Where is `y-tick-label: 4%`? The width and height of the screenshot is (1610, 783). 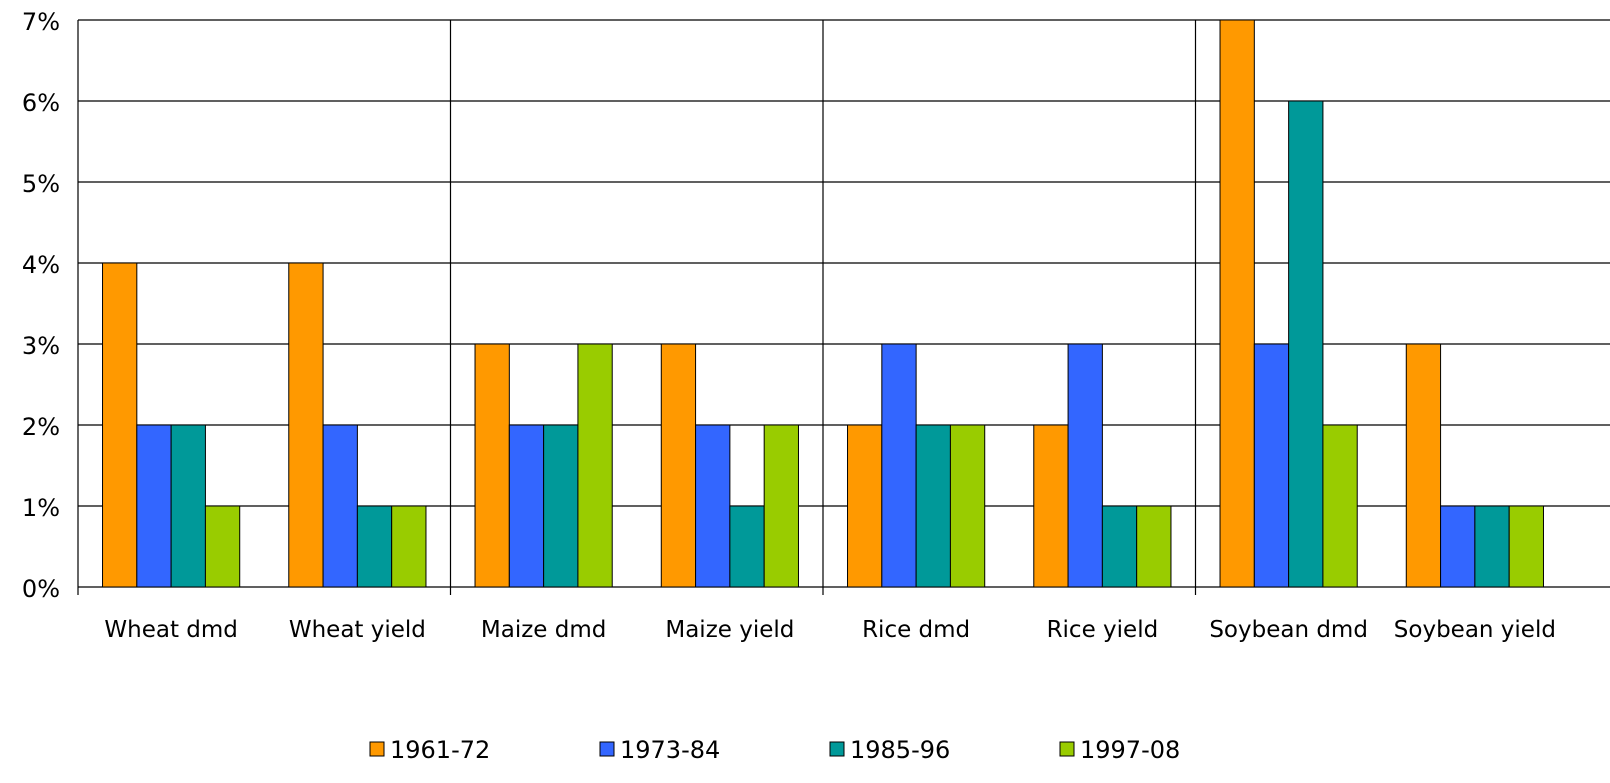 y-tick-label: 4% is located at coordinates (41, 265).